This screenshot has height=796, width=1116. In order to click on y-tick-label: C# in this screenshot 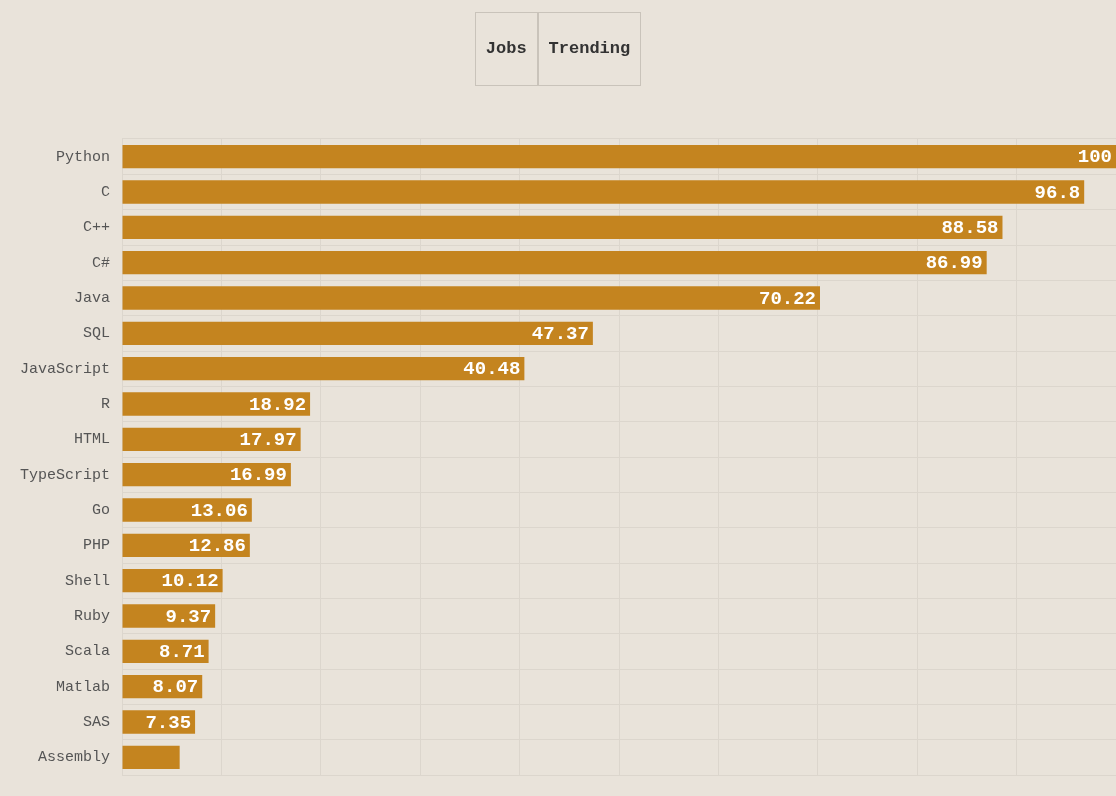, I will do `click(101, 263)`.